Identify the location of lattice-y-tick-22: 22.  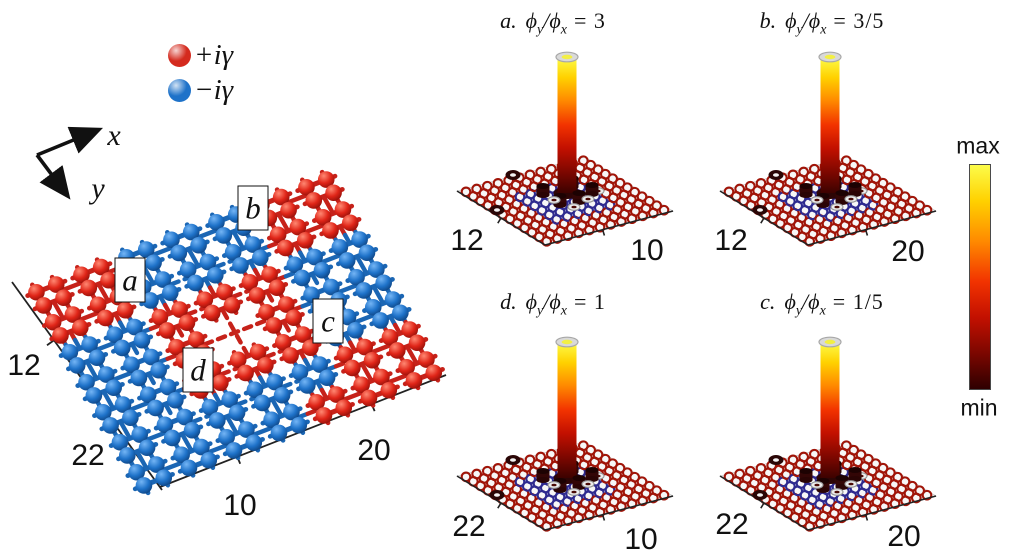
(88, 455).